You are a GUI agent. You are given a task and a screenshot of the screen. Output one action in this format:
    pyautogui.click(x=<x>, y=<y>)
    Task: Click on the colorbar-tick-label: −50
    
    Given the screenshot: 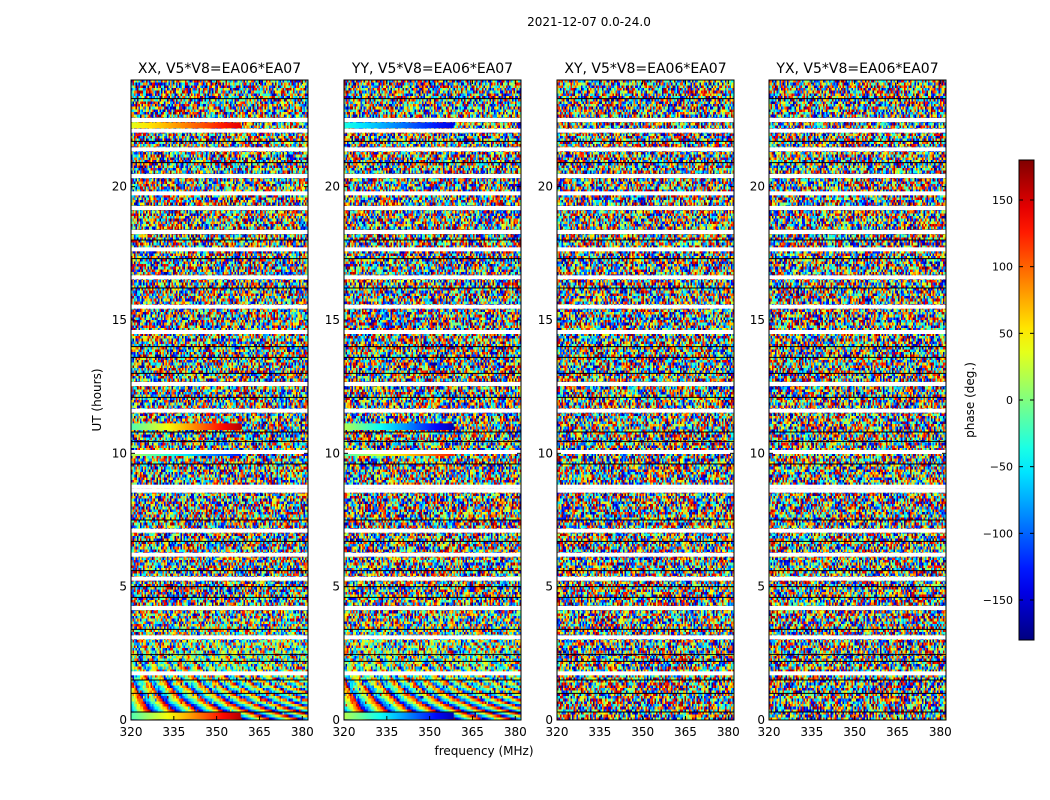 What is the action you would take?
    pyautogui.click(x=1001, y=467)
    